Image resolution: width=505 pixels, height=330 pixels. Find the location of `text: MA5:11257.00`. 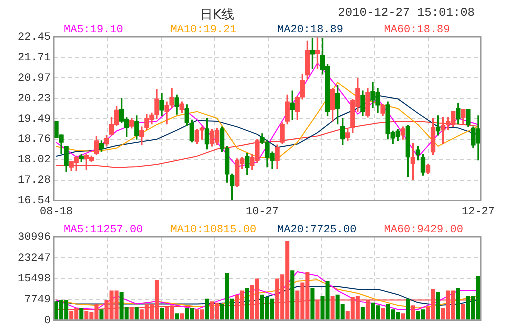

text: MA5:11257.00 is located at coordinates (104, 230).